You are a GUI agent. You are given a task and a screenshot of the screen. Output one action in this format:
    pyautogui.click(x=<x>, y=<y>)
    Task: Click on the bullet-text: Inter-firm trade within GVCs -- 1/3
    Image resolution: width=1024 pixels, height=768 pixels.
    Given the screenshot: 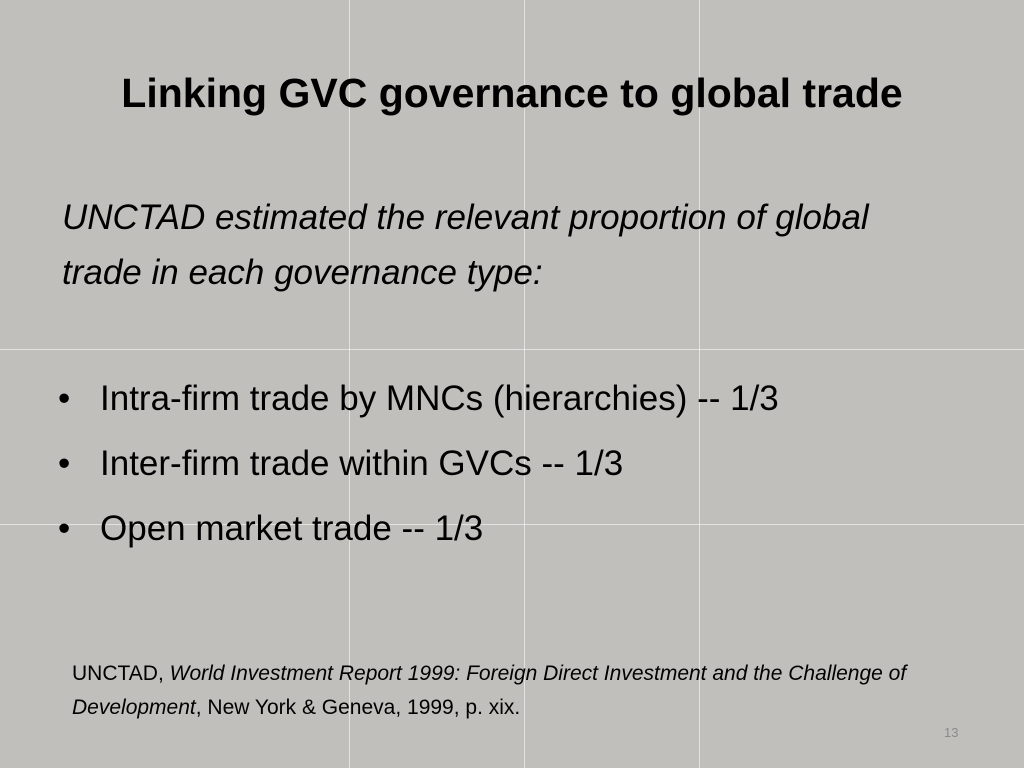 What is the action you would take?
    pyautogui.click(x=362, y=463)
    